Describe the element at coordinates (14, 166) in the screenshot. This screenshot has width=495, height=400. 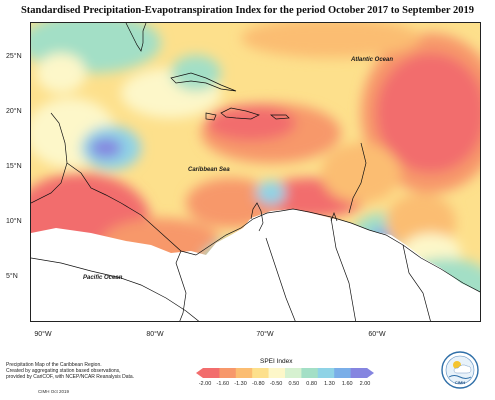
I see `lat-tick-label: 15°N` at that location.